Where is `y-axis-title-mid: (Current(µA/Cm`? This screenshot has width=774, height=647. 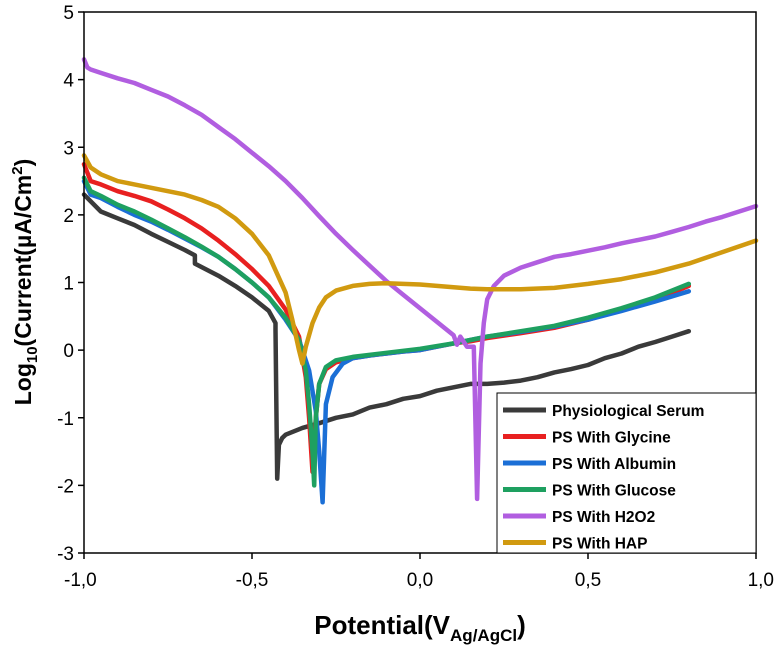 y-axis-title-mid: (Current(µA/Cm is located at coordinates (23, 261).